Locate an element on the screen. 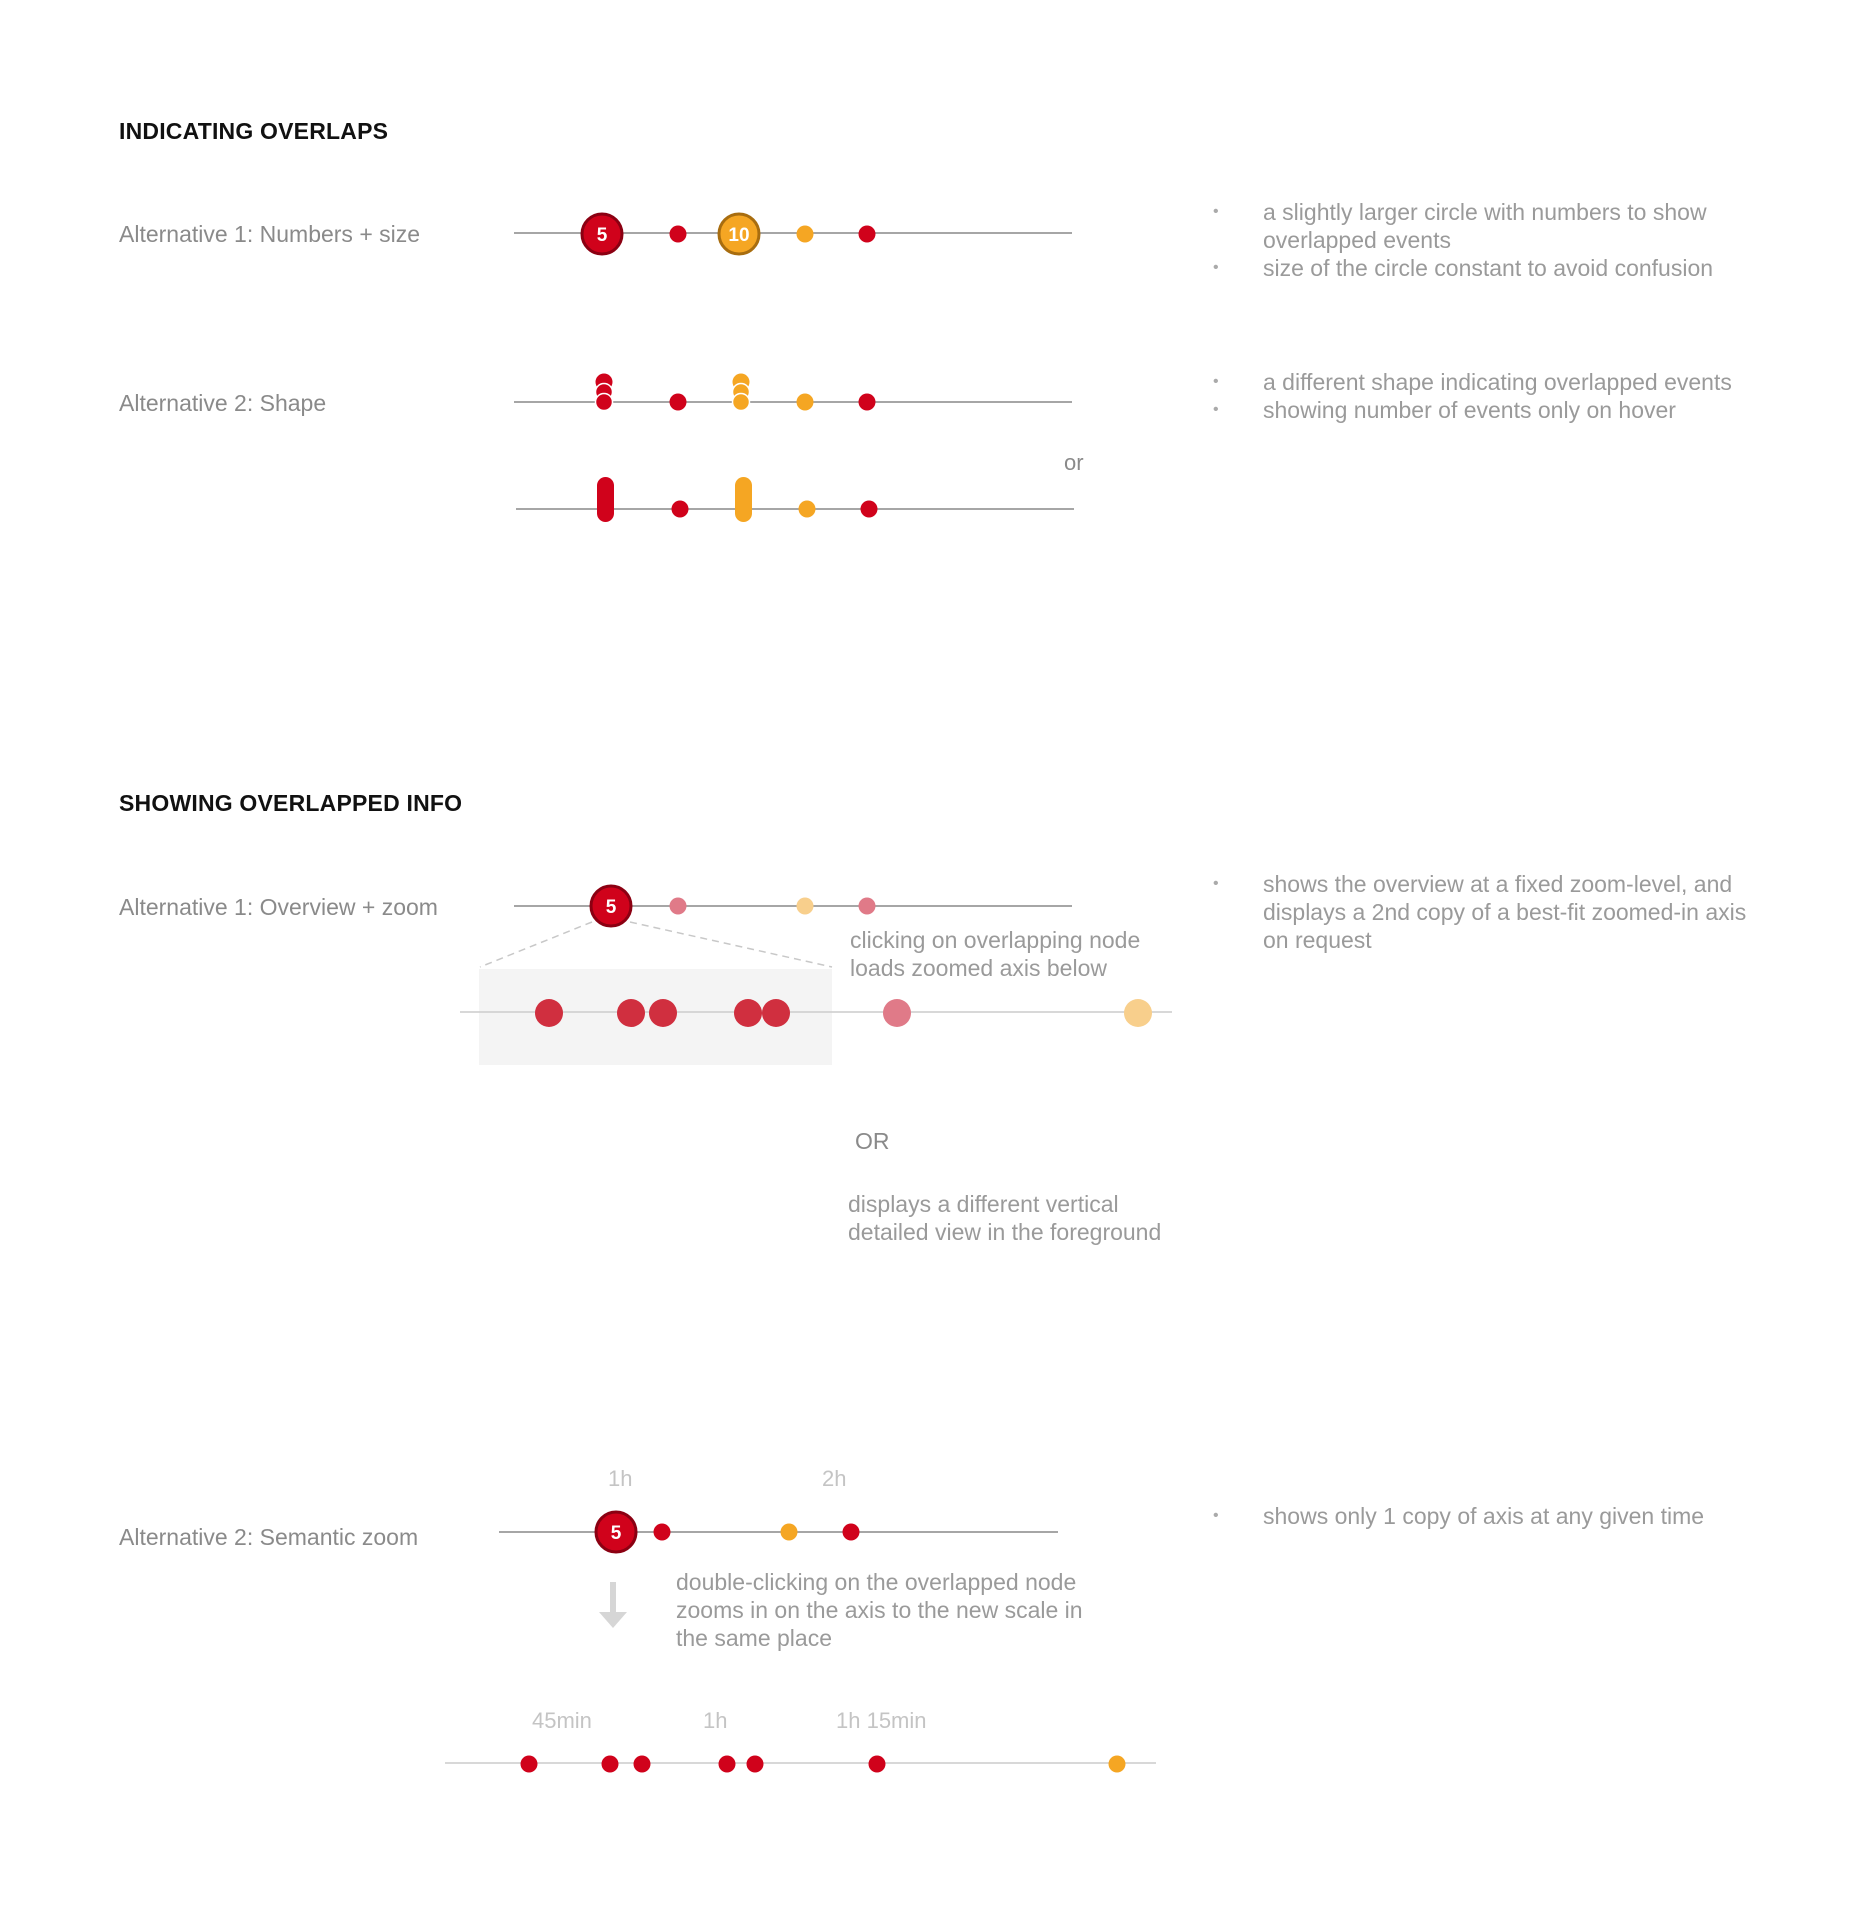  alt1-numbers-size-label: Alternative 1: Numbers + size is located at coordinates (270, 234).